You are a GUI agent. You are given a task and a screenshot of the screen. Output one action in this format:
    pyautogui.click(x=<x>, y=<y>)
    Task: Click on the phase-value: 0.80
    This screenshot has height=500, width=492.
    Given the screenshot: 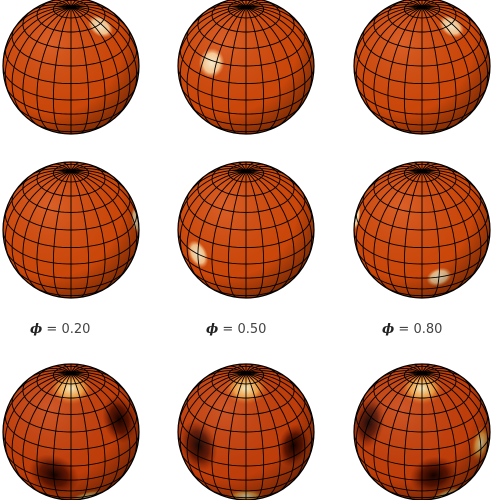 What is the action you would take?
    pyautogui.click(x=428, y=329)
    